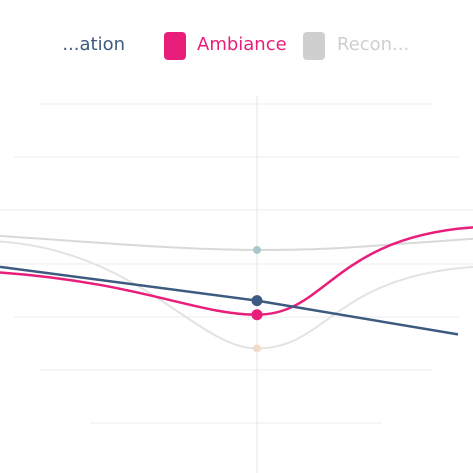 The height and width of the screenshot is (473, 473). I want to click on point-layer, so click(257, 299).